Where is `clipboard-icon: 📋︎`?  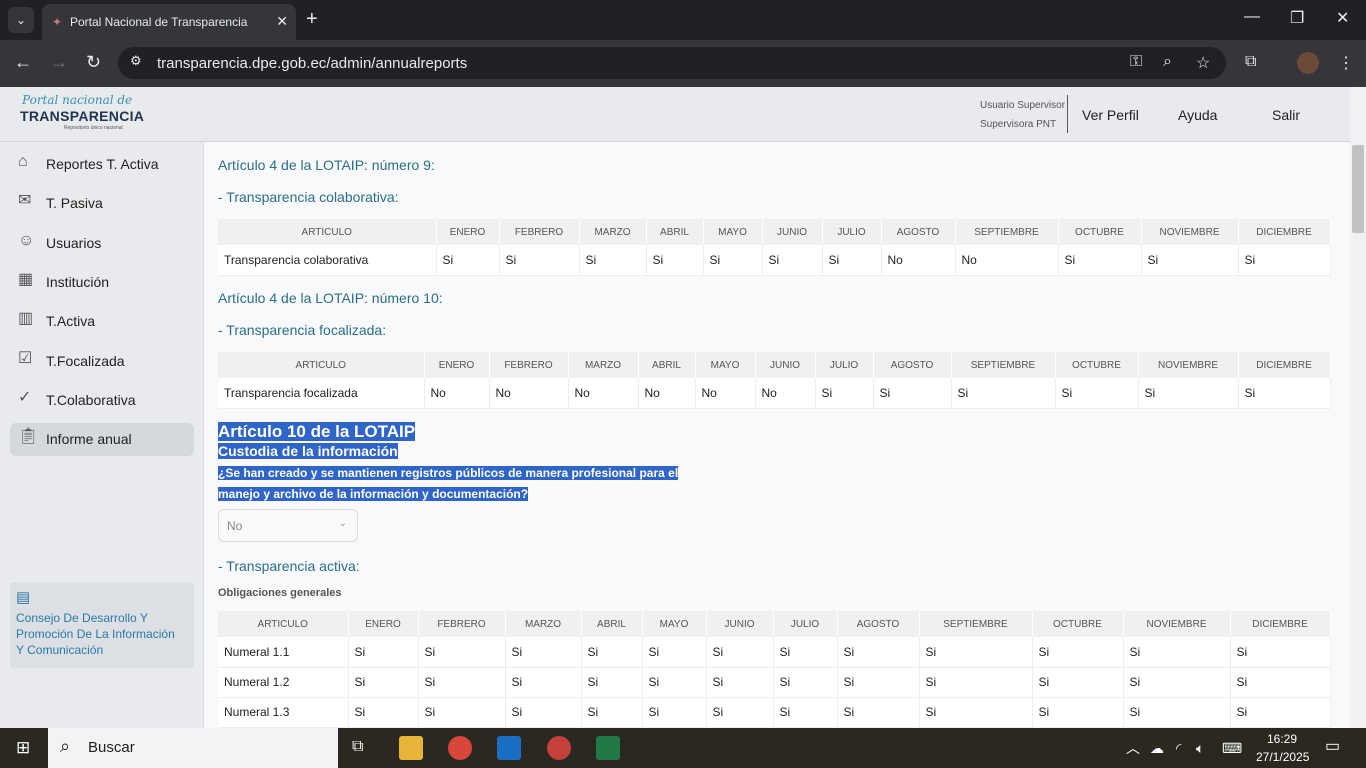
clipboard-icon: 📋︎ is located at coordinates (28, 437).